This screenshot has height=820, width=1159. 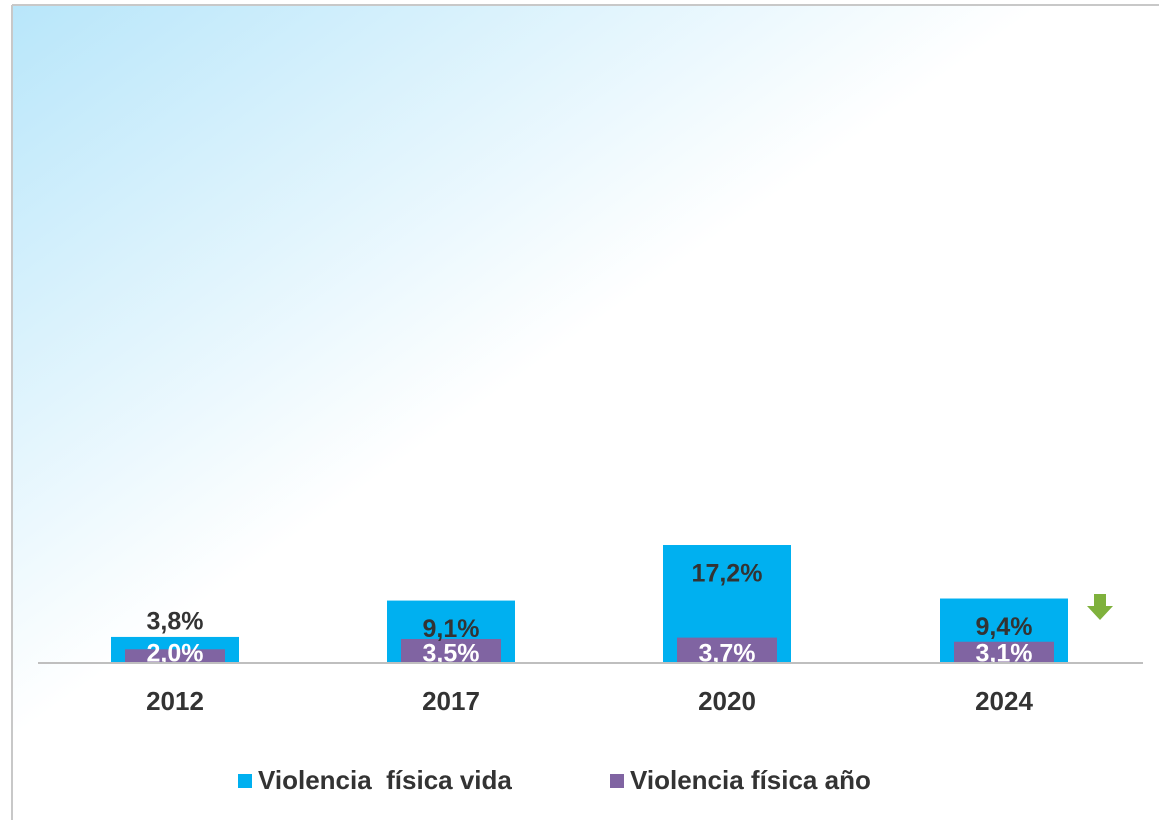 What do you see at coordinates (1004, 627) in the screenshot?
I see `data-label: 9,4%` at bounding box center [1004, 627].